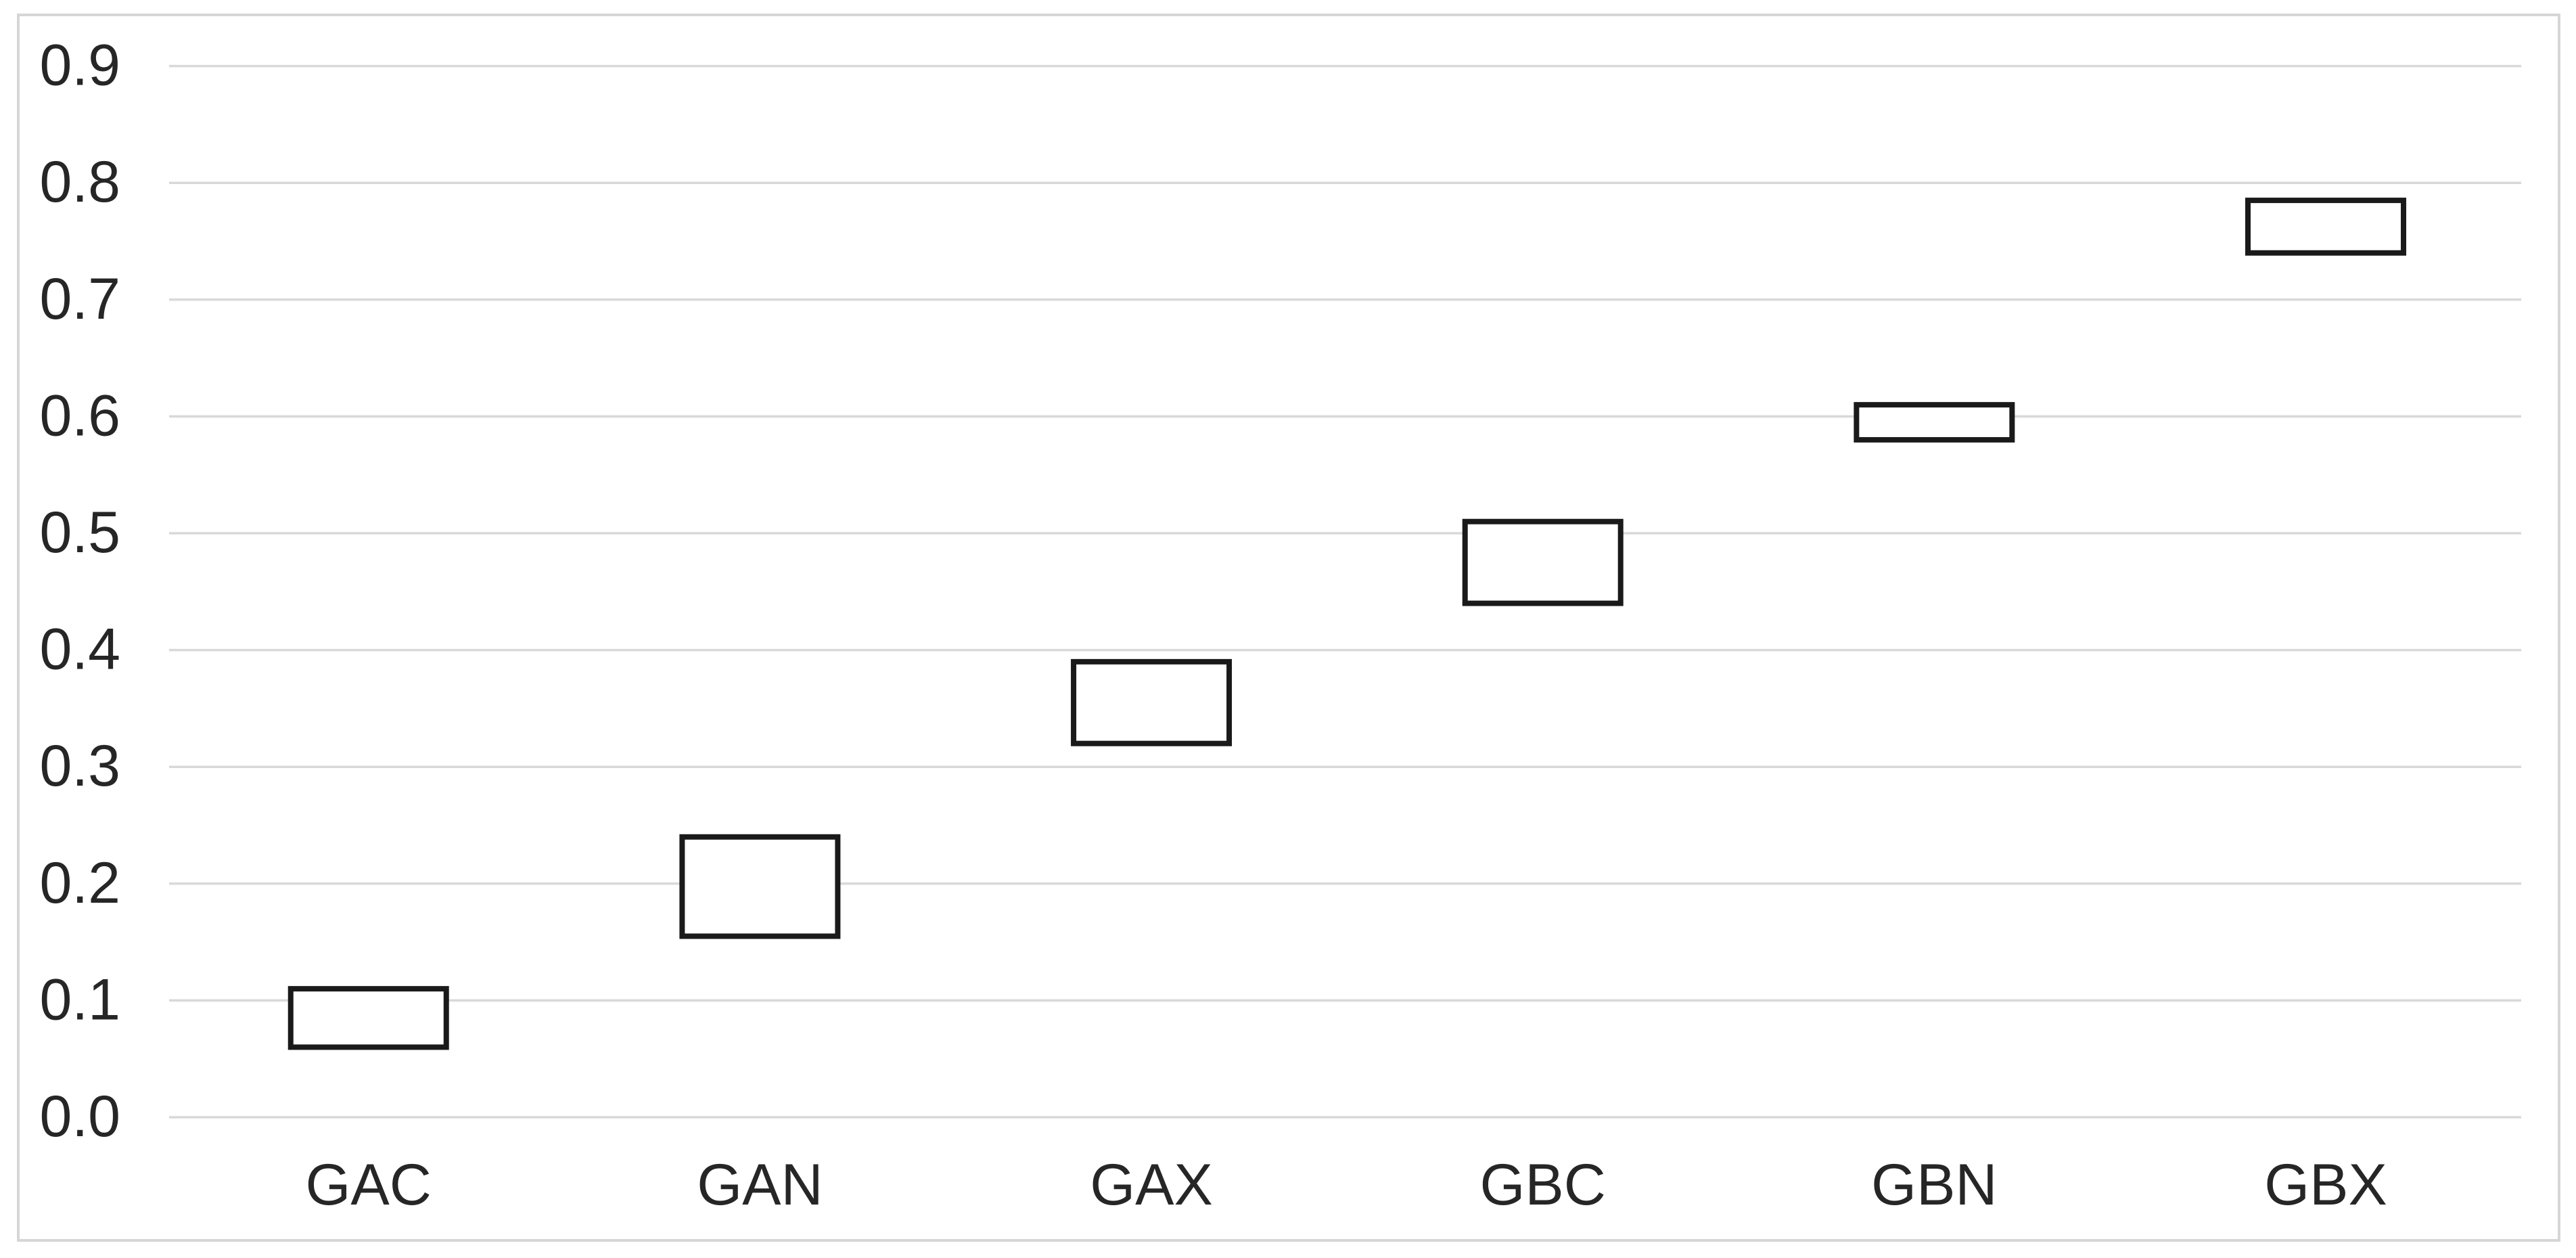  Describe the element at coordinates (2325, 1184) in the screenshot. I see `x-category-label-GBX: GBX` at that location.